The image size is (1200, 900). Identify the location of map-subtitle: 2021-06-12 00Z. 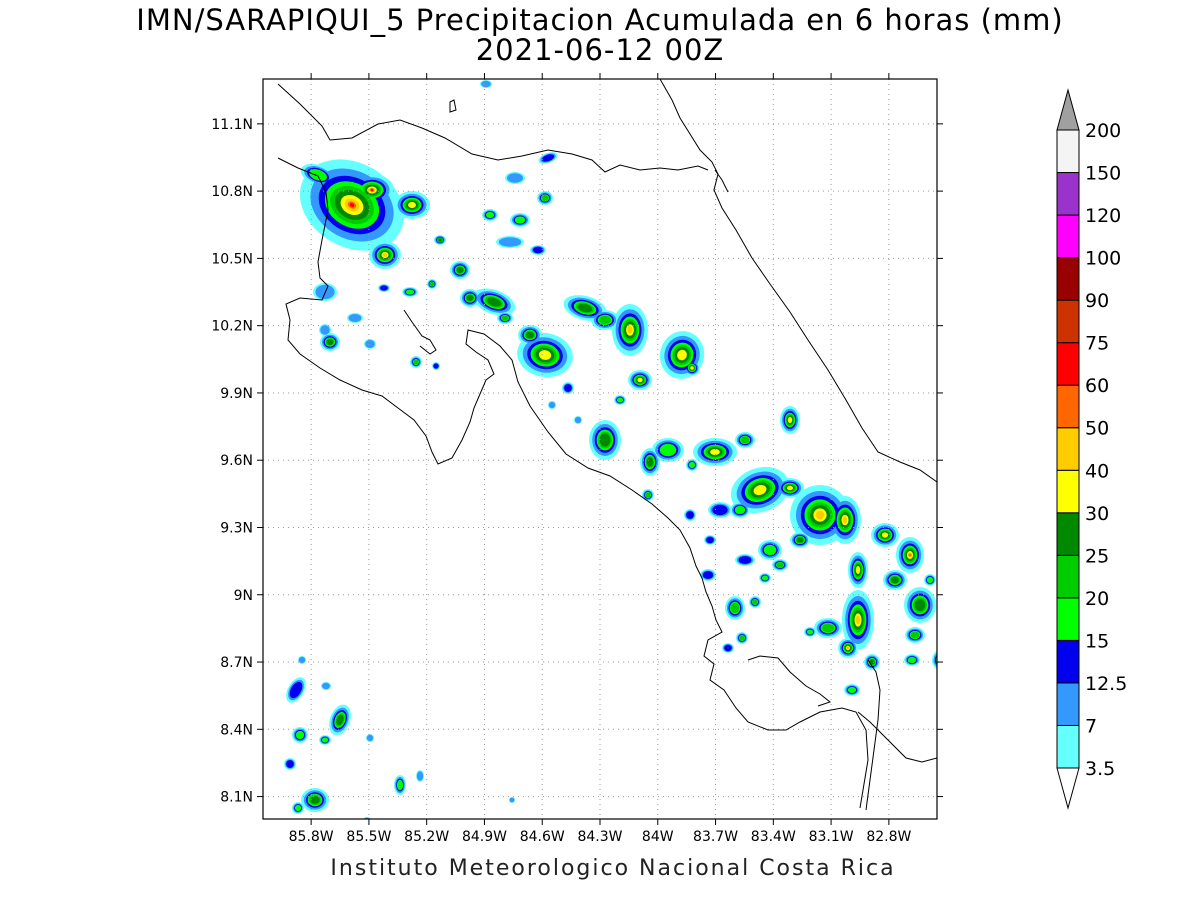
(600, 50).